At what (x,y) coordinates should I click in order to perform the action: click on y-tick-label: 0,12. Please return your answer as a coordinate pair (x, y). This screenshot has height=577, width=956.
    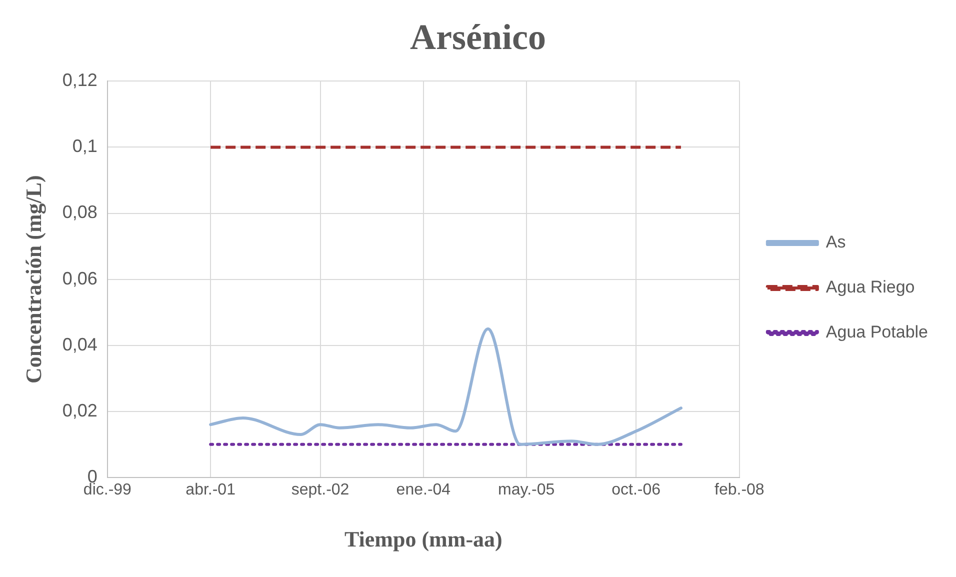
    Looking at the image, I should click on (80, 80).